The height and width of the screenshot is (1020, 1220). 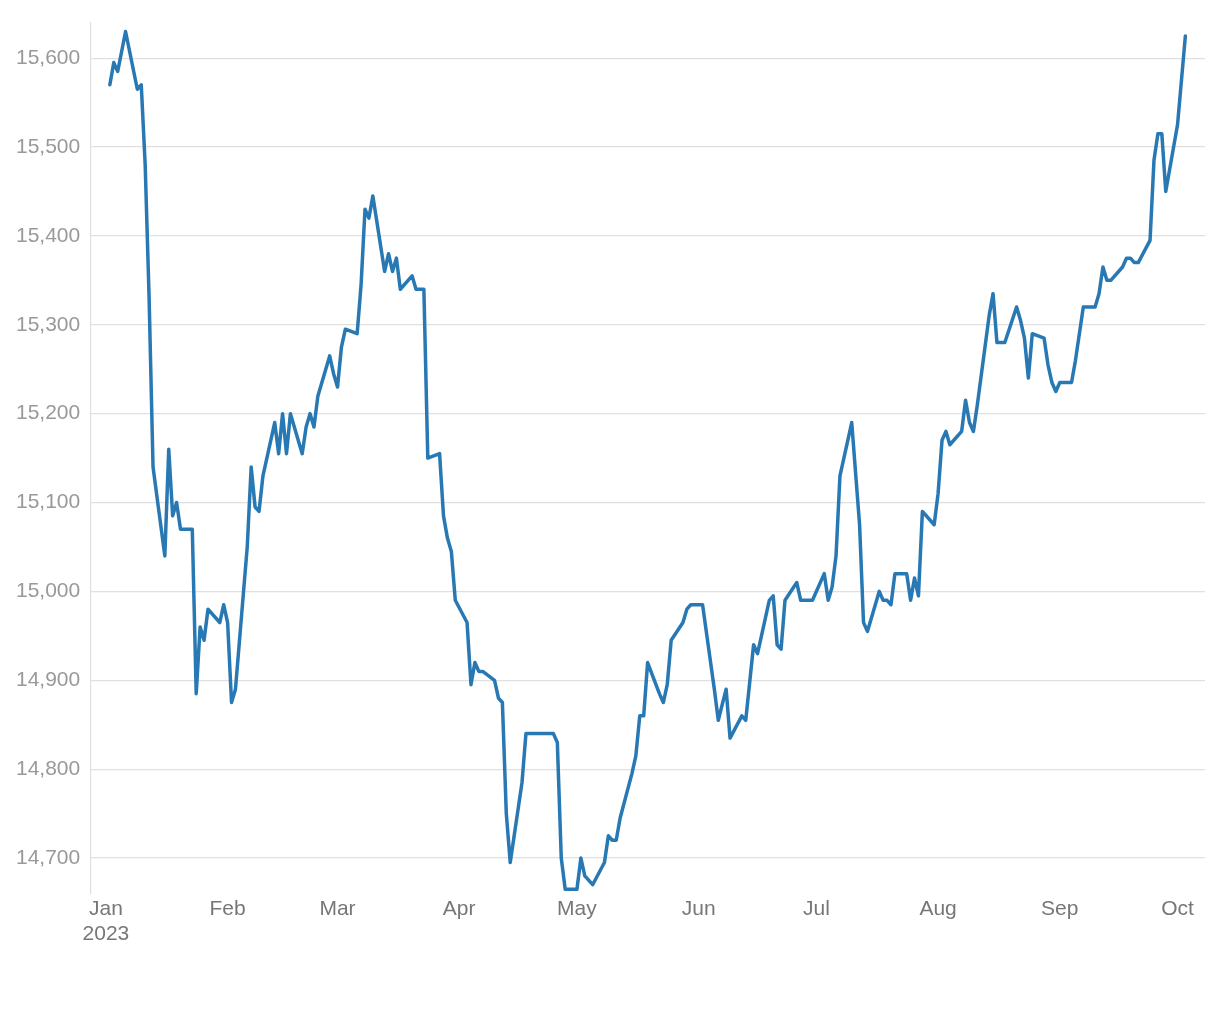 What do you see at coordinates (1060, 907) in the screenshot?
I see `x-tick-label: Sep` at bounding box center [1060, 907].